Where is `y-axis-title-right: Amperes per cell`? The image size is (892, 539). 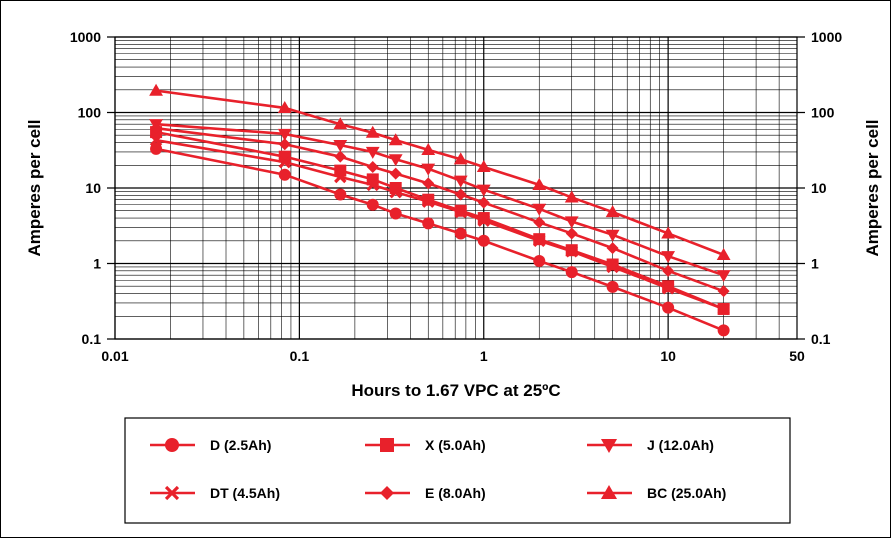
y-axis-title-right: Amperes per cell is located at coordinates (872, 187).